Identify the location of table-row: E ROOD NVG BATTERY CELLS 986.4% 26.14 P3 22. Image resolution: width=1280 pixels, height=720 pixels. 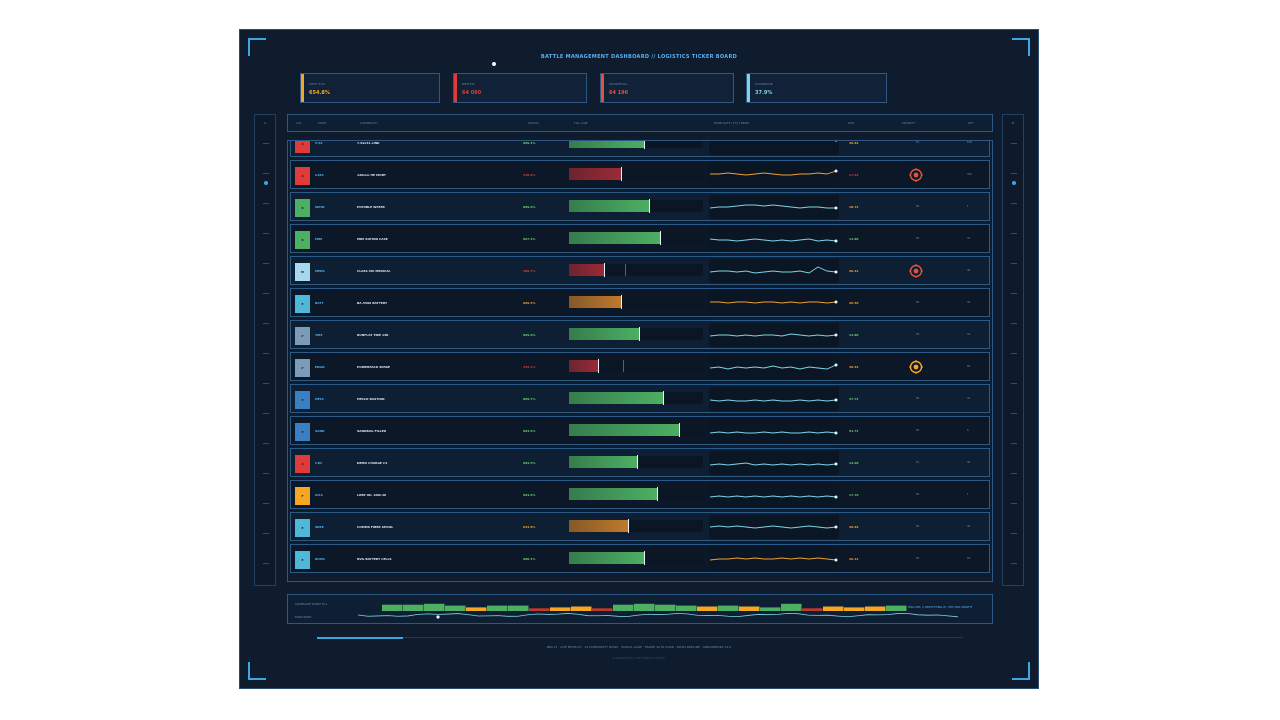
(640, 558).